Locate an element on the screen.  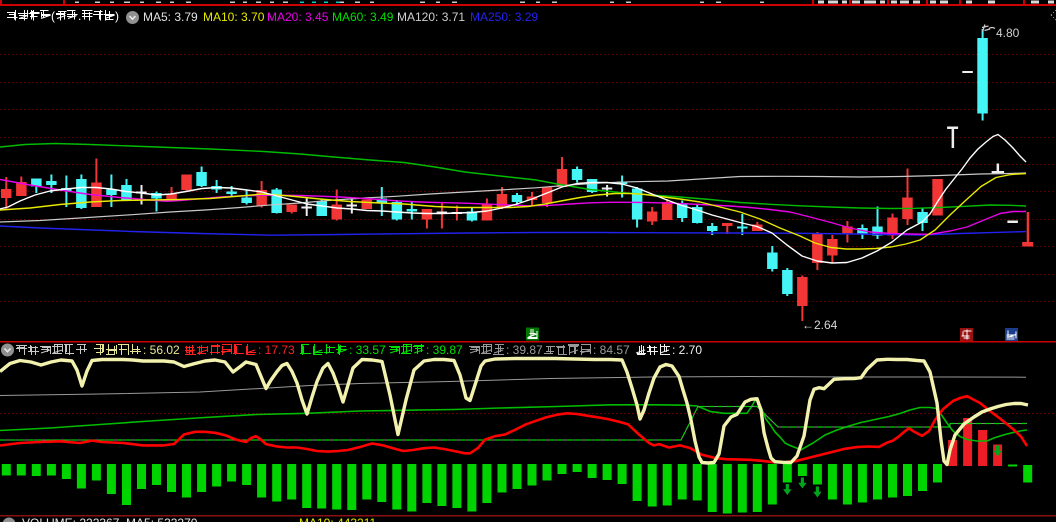
svg-text: 4.80 is located at coordinates (1008, 33).